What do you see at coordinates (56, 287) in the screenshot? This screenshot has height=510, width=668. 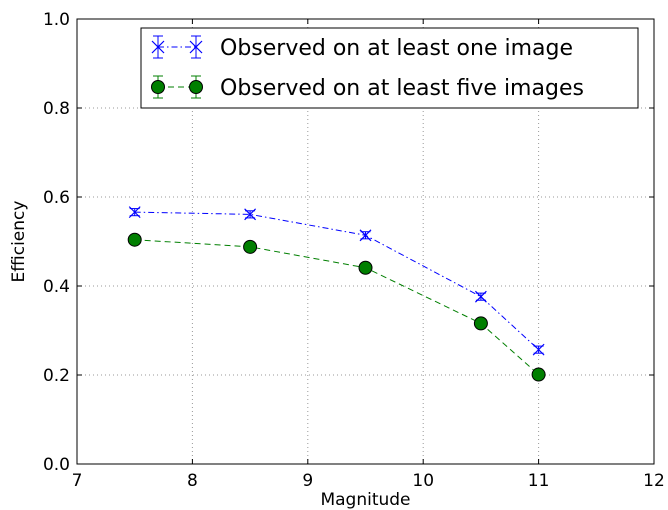 I see `y-tick-label: 0.4` at bounding box center [56, 287].